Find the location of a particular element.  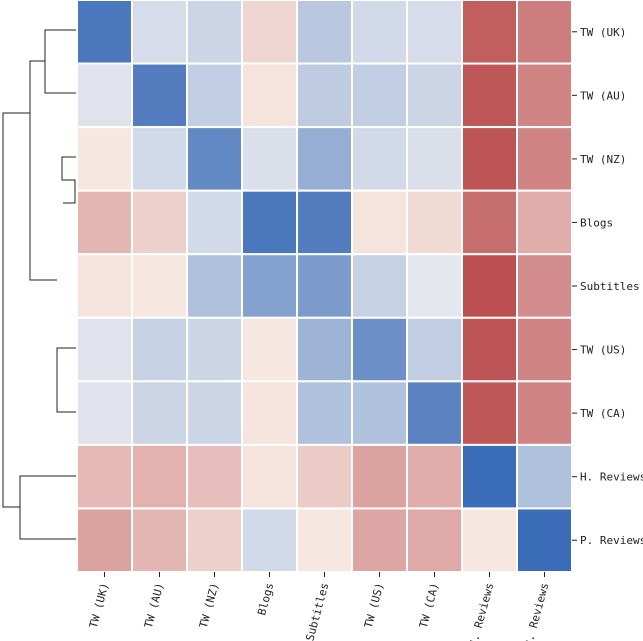

cell-tw-us-x-h-reviews is located at coordinates (489, 349).